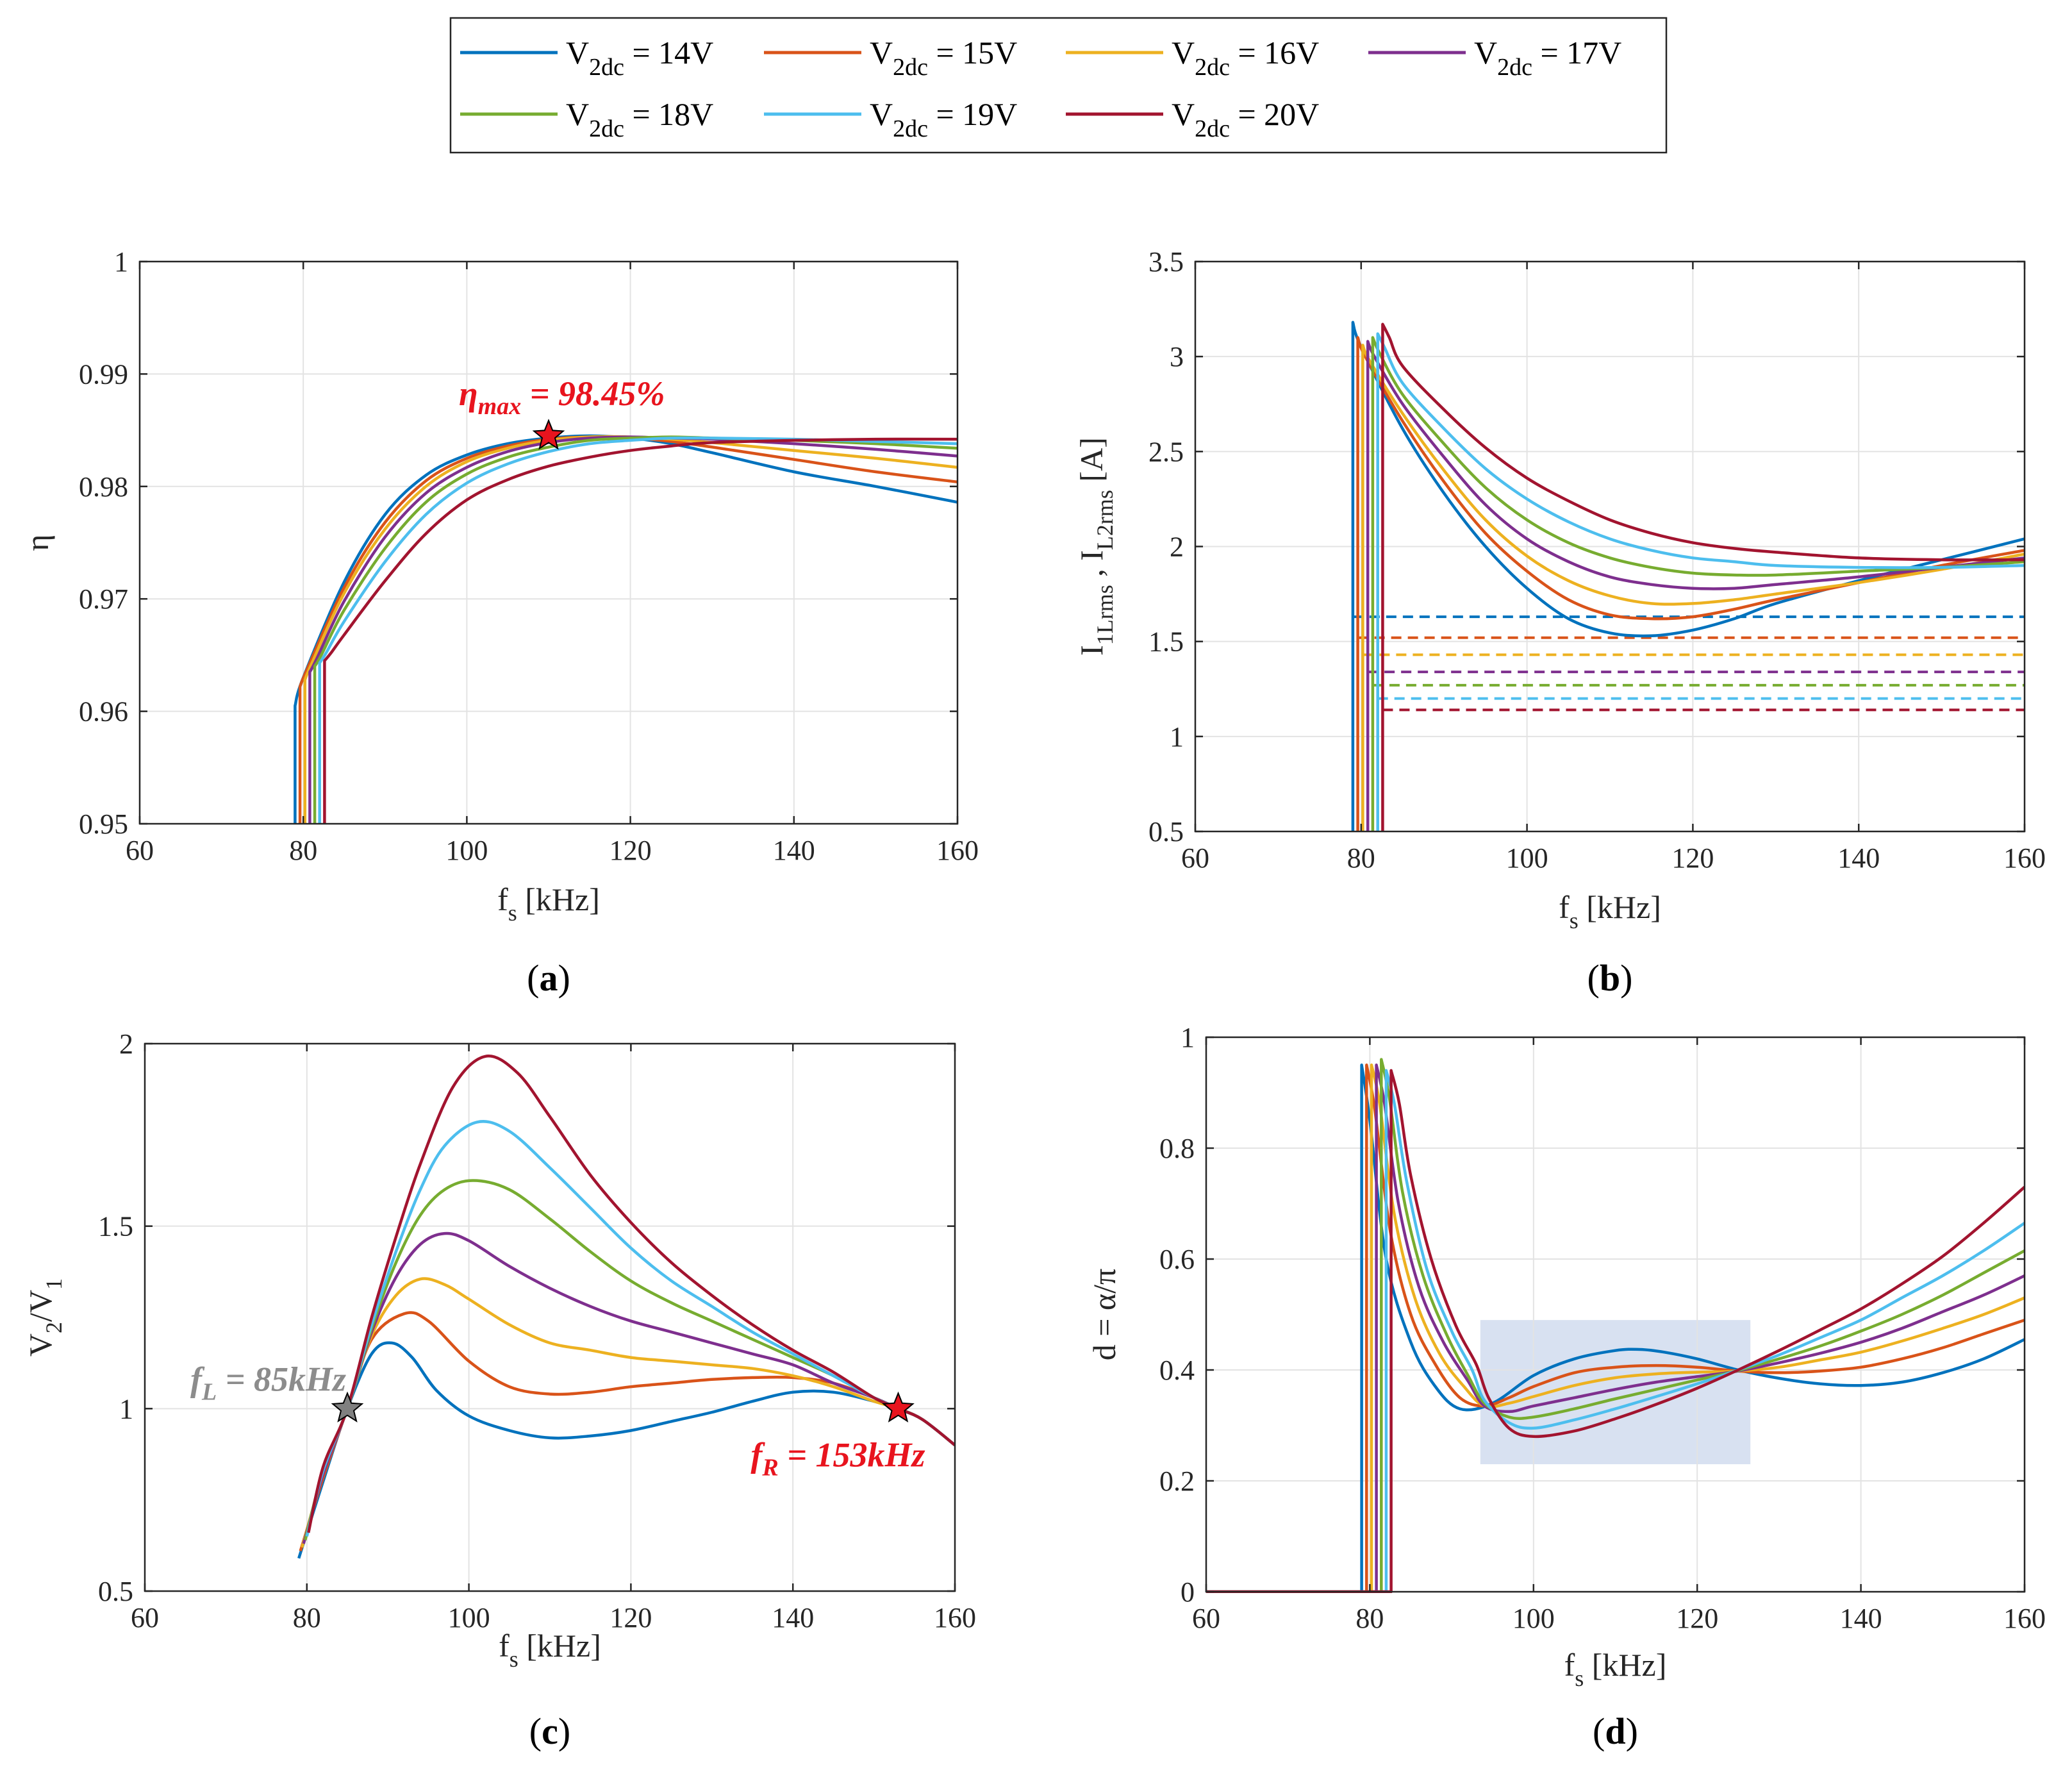  Describe the element at coordinates (103, 599) in the screenshot. I see `y-tick-label: 0.97` at that location.